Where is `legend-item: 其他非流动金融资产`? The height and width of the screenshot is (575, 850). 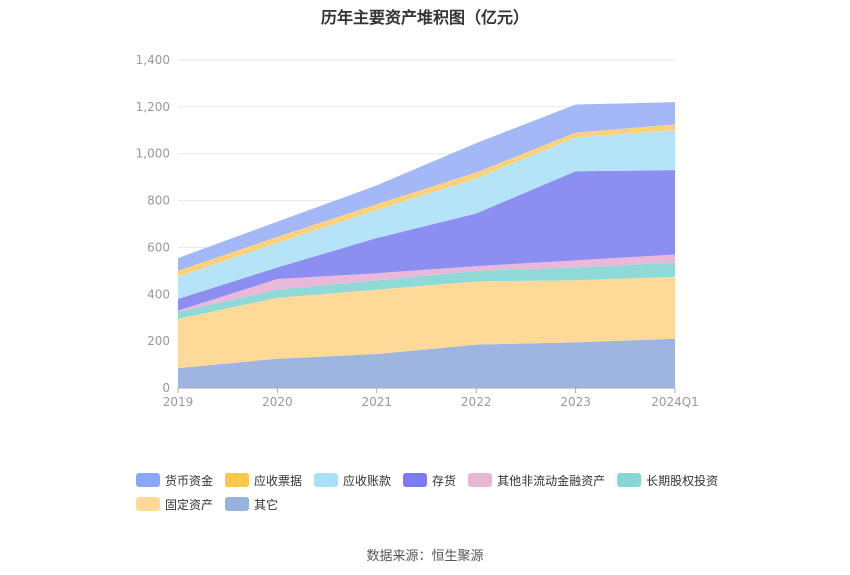
legend-item: 其他非流动金融资产 is located at coordinates (536, 480).